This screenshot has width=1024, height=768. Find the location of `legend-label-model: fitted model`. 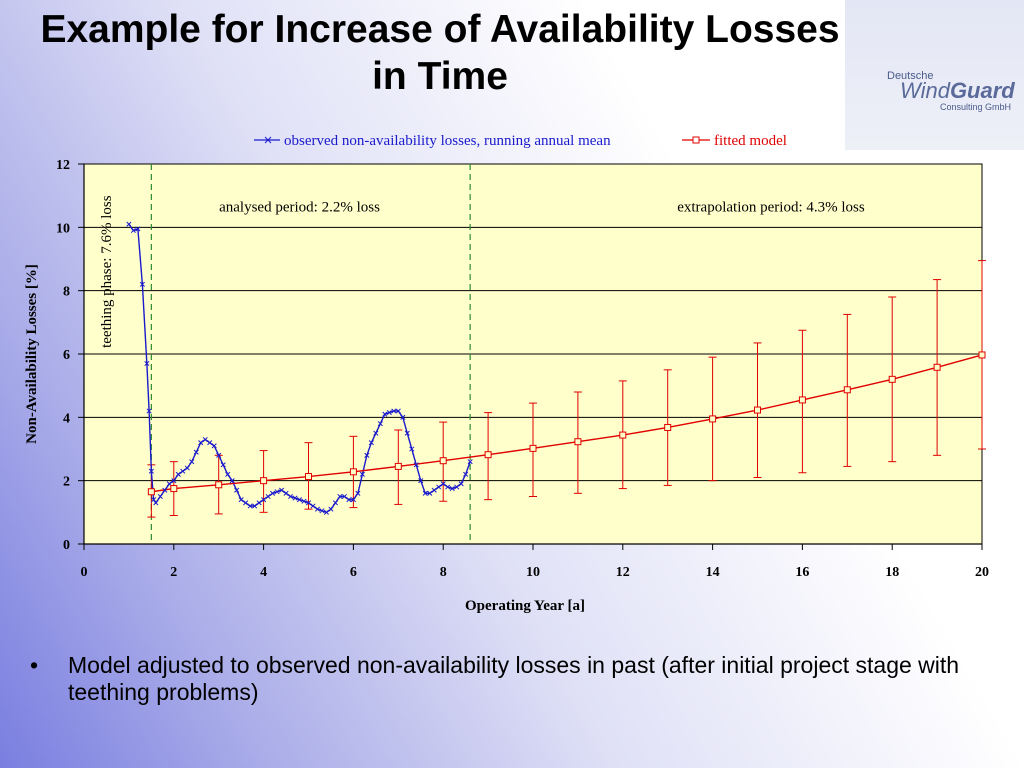

legend-label-model: fitted model is located at coordinates (750, 141).